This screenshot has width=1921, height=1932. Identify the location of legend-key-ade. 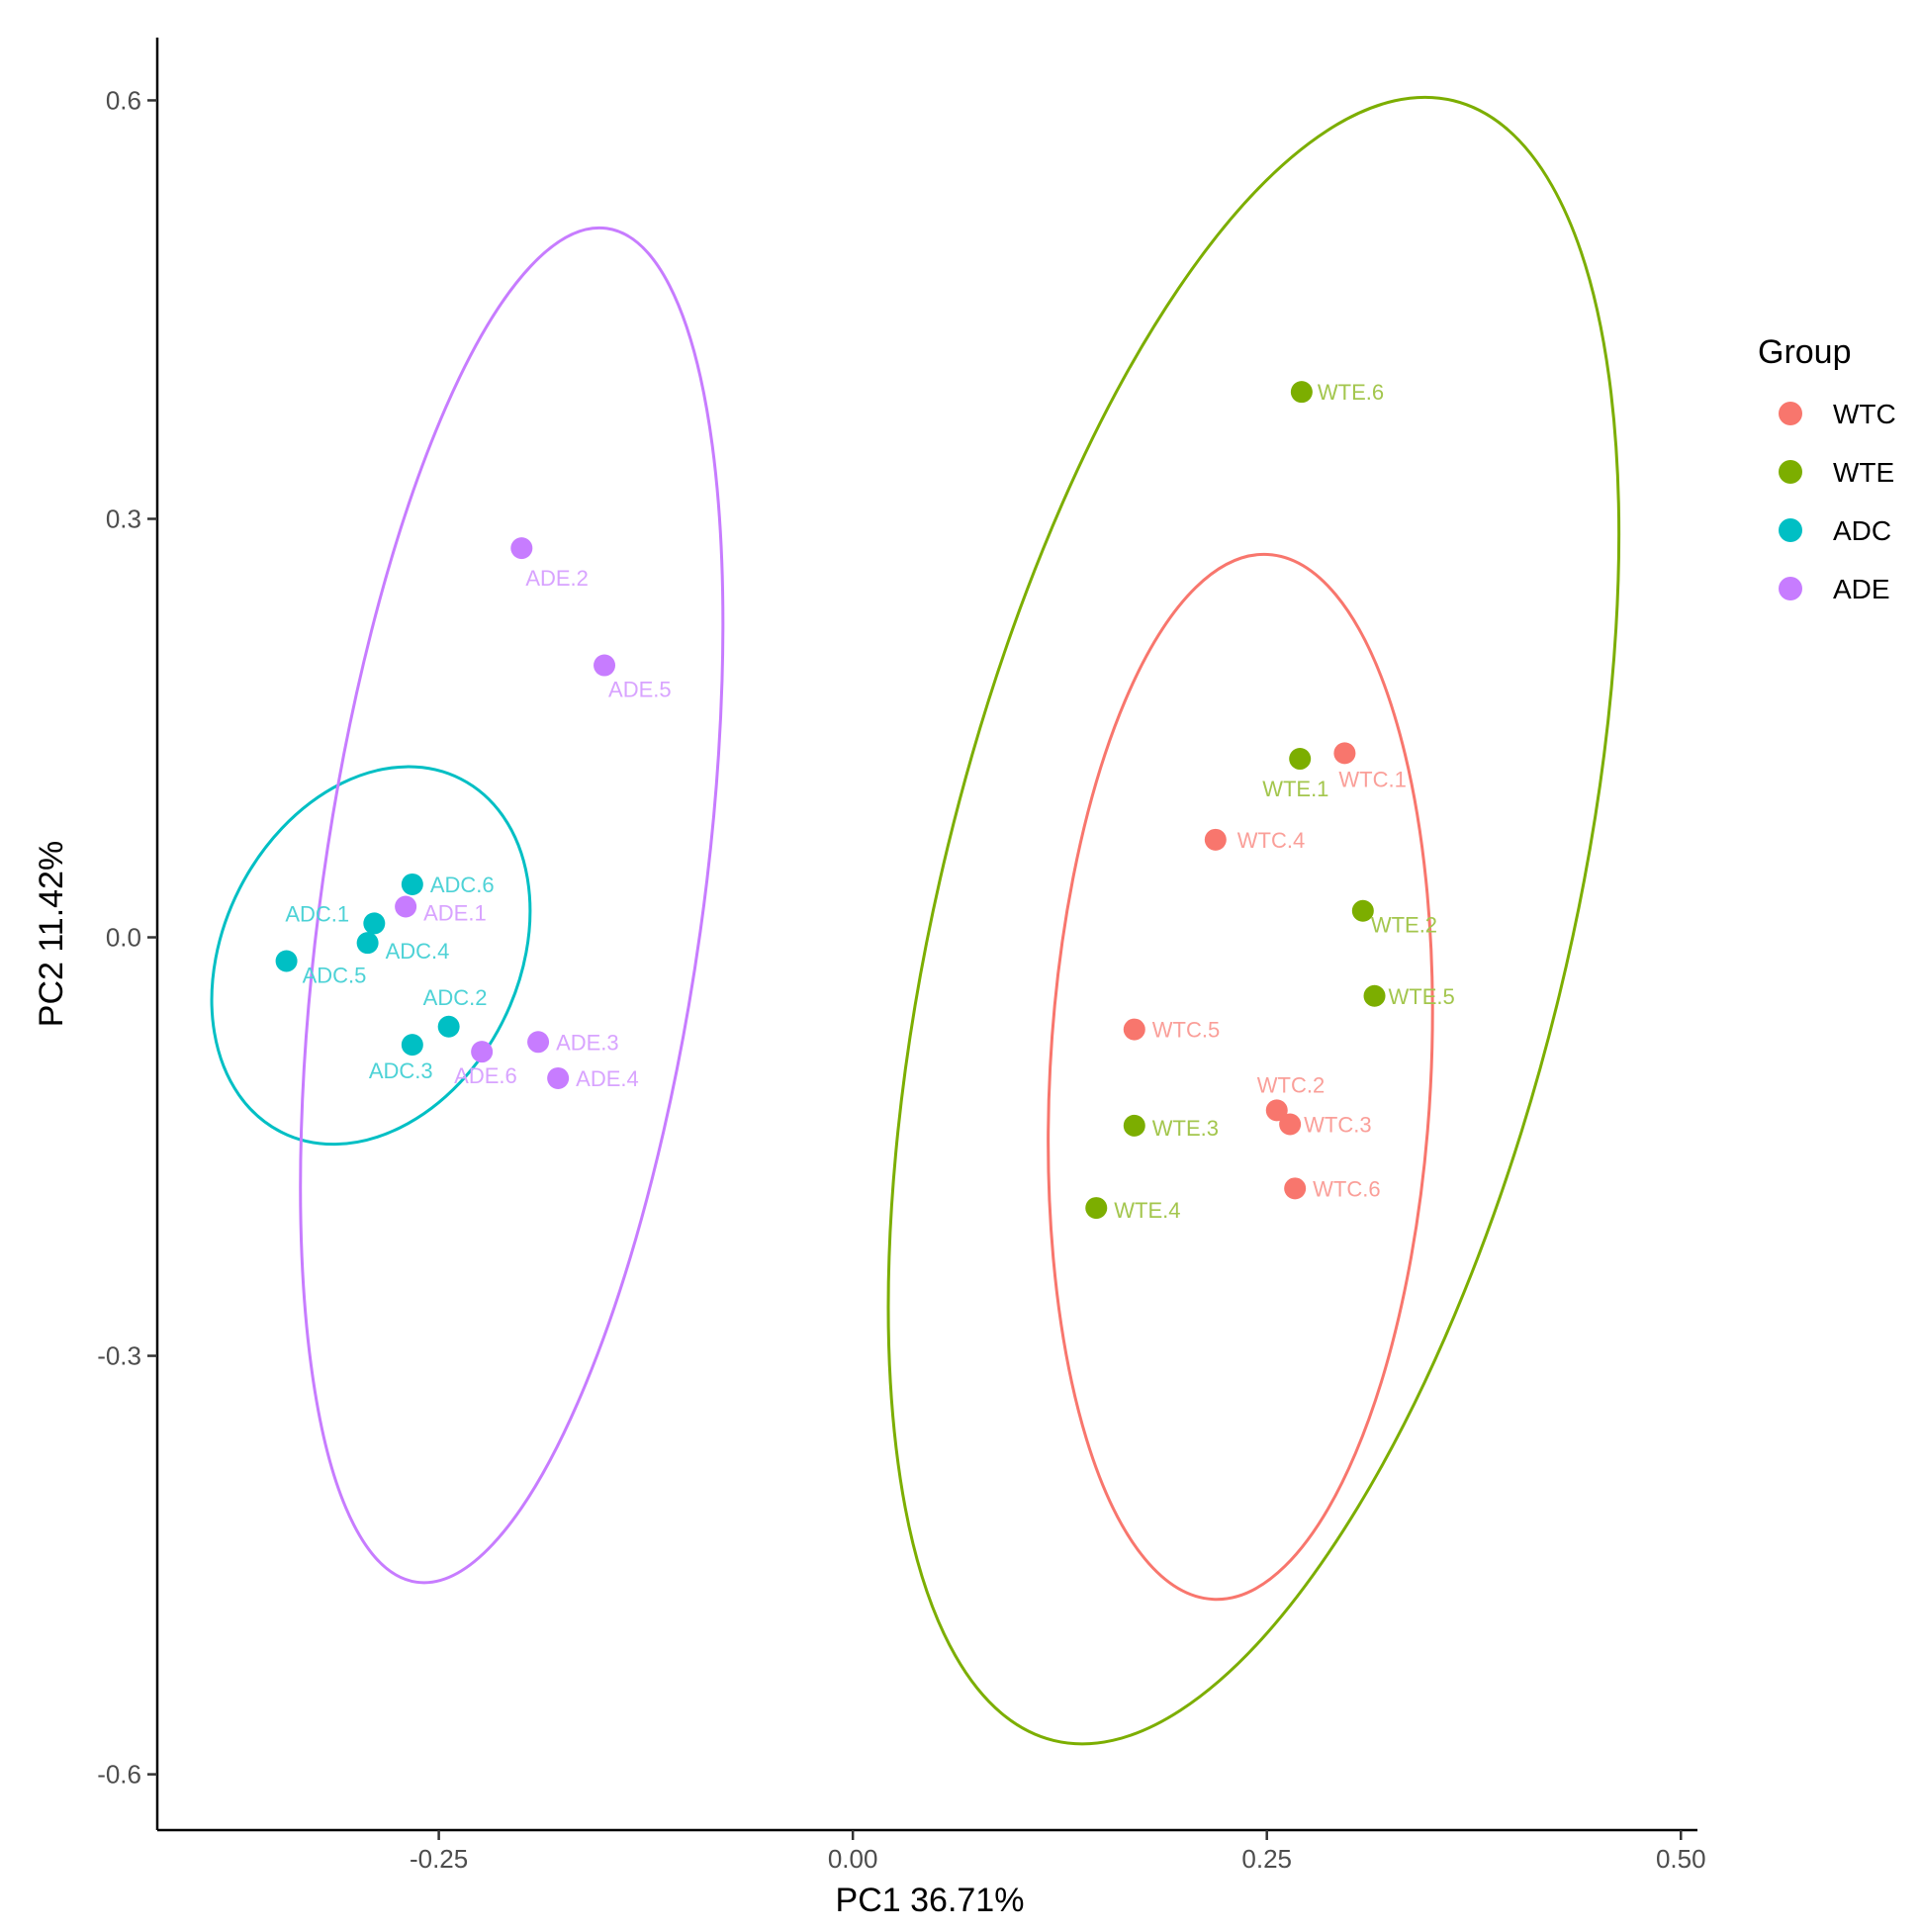
(1790, 589).